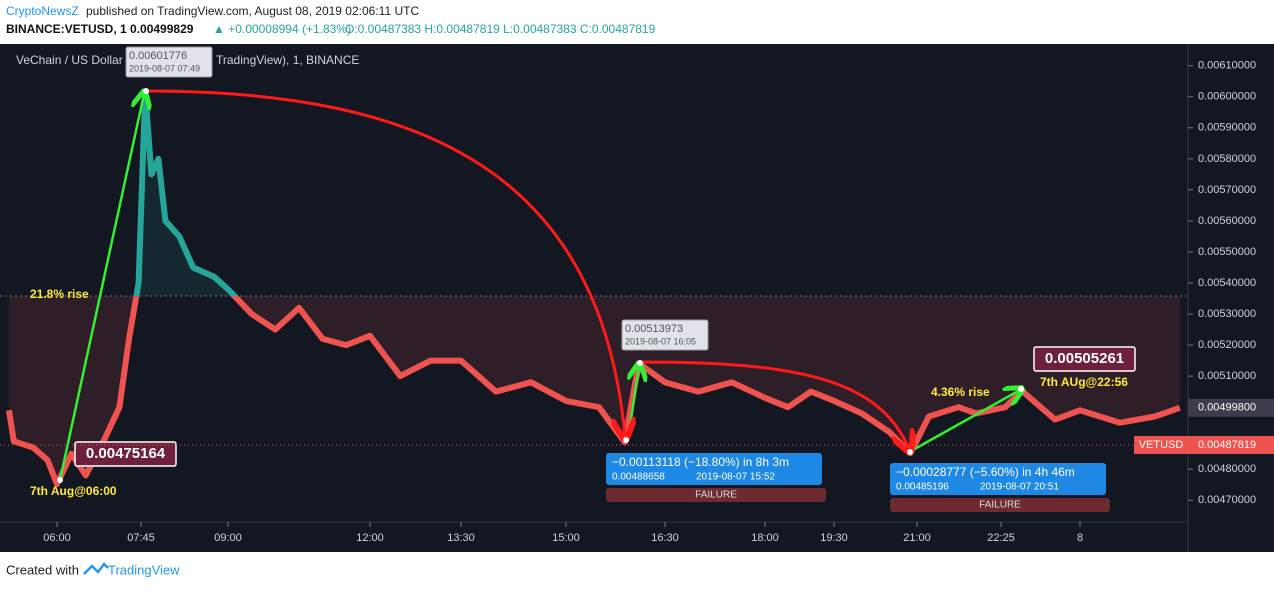  I want to click on x-tick-label: 8, so click(1080, 538).